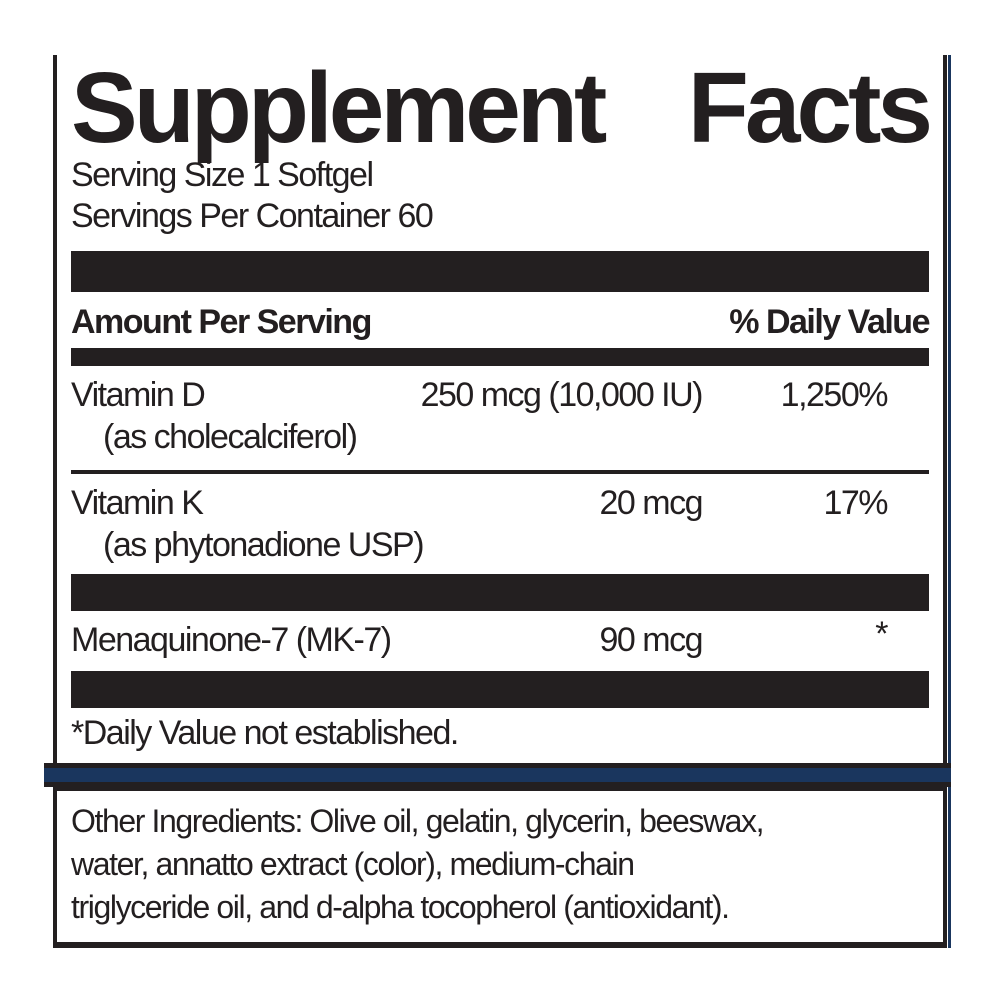  I want to click on nutrient-row-menaquinone: Menaquinone-7 (MK-7) 90 mcg *, so click(500, 638).